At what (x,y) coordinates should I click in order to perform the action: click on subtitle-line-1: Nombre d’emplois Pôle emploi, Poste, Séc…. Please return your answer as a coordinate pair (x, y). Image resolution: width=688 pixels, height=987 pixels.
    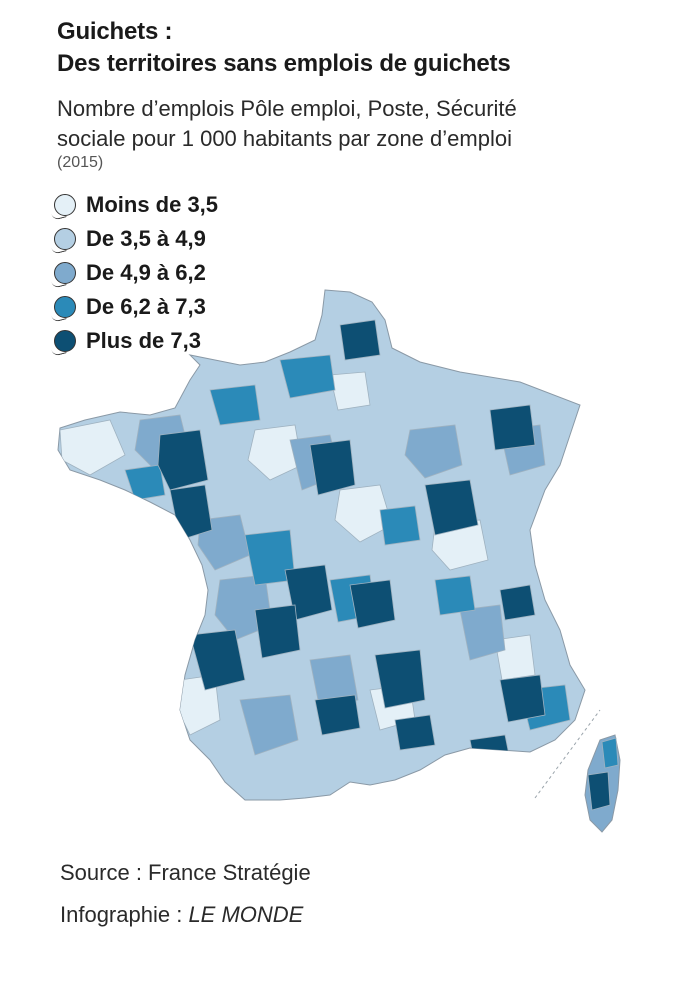
    Looking at the image, I should click on (287, 108).